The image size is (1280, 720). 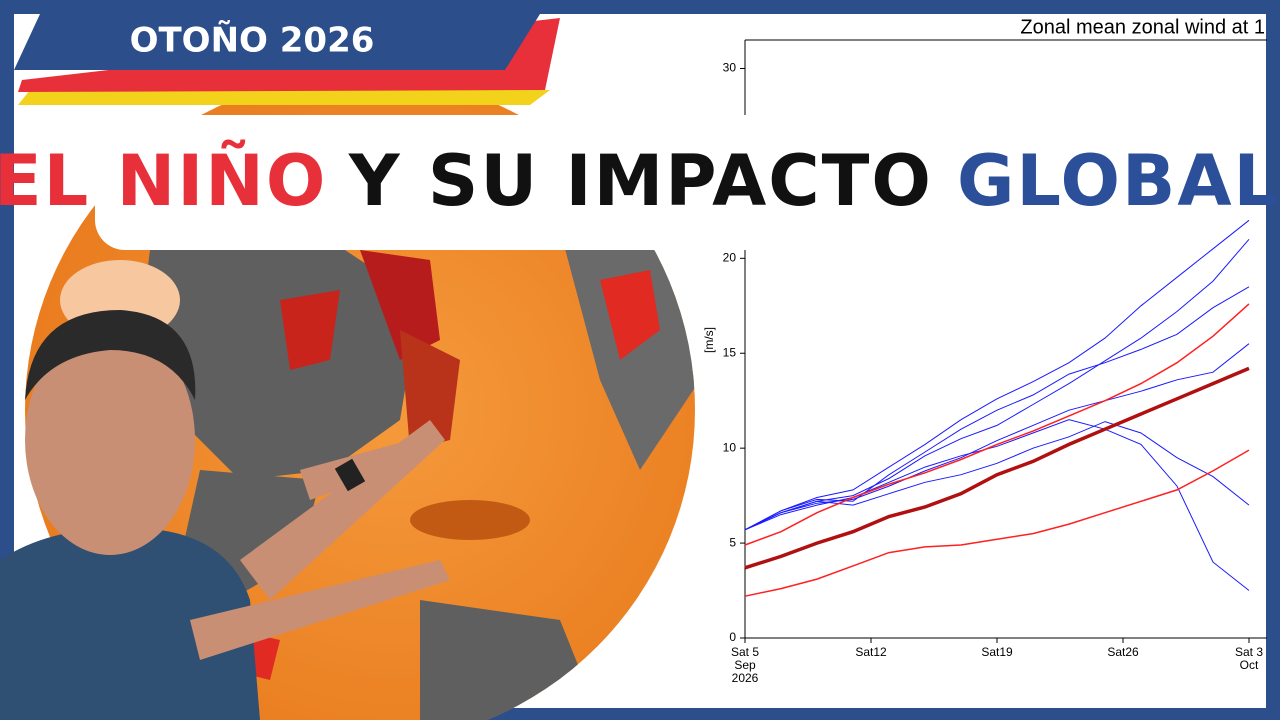 I want to click on x-tick-label: Oct, so click(x=1249, y=665).